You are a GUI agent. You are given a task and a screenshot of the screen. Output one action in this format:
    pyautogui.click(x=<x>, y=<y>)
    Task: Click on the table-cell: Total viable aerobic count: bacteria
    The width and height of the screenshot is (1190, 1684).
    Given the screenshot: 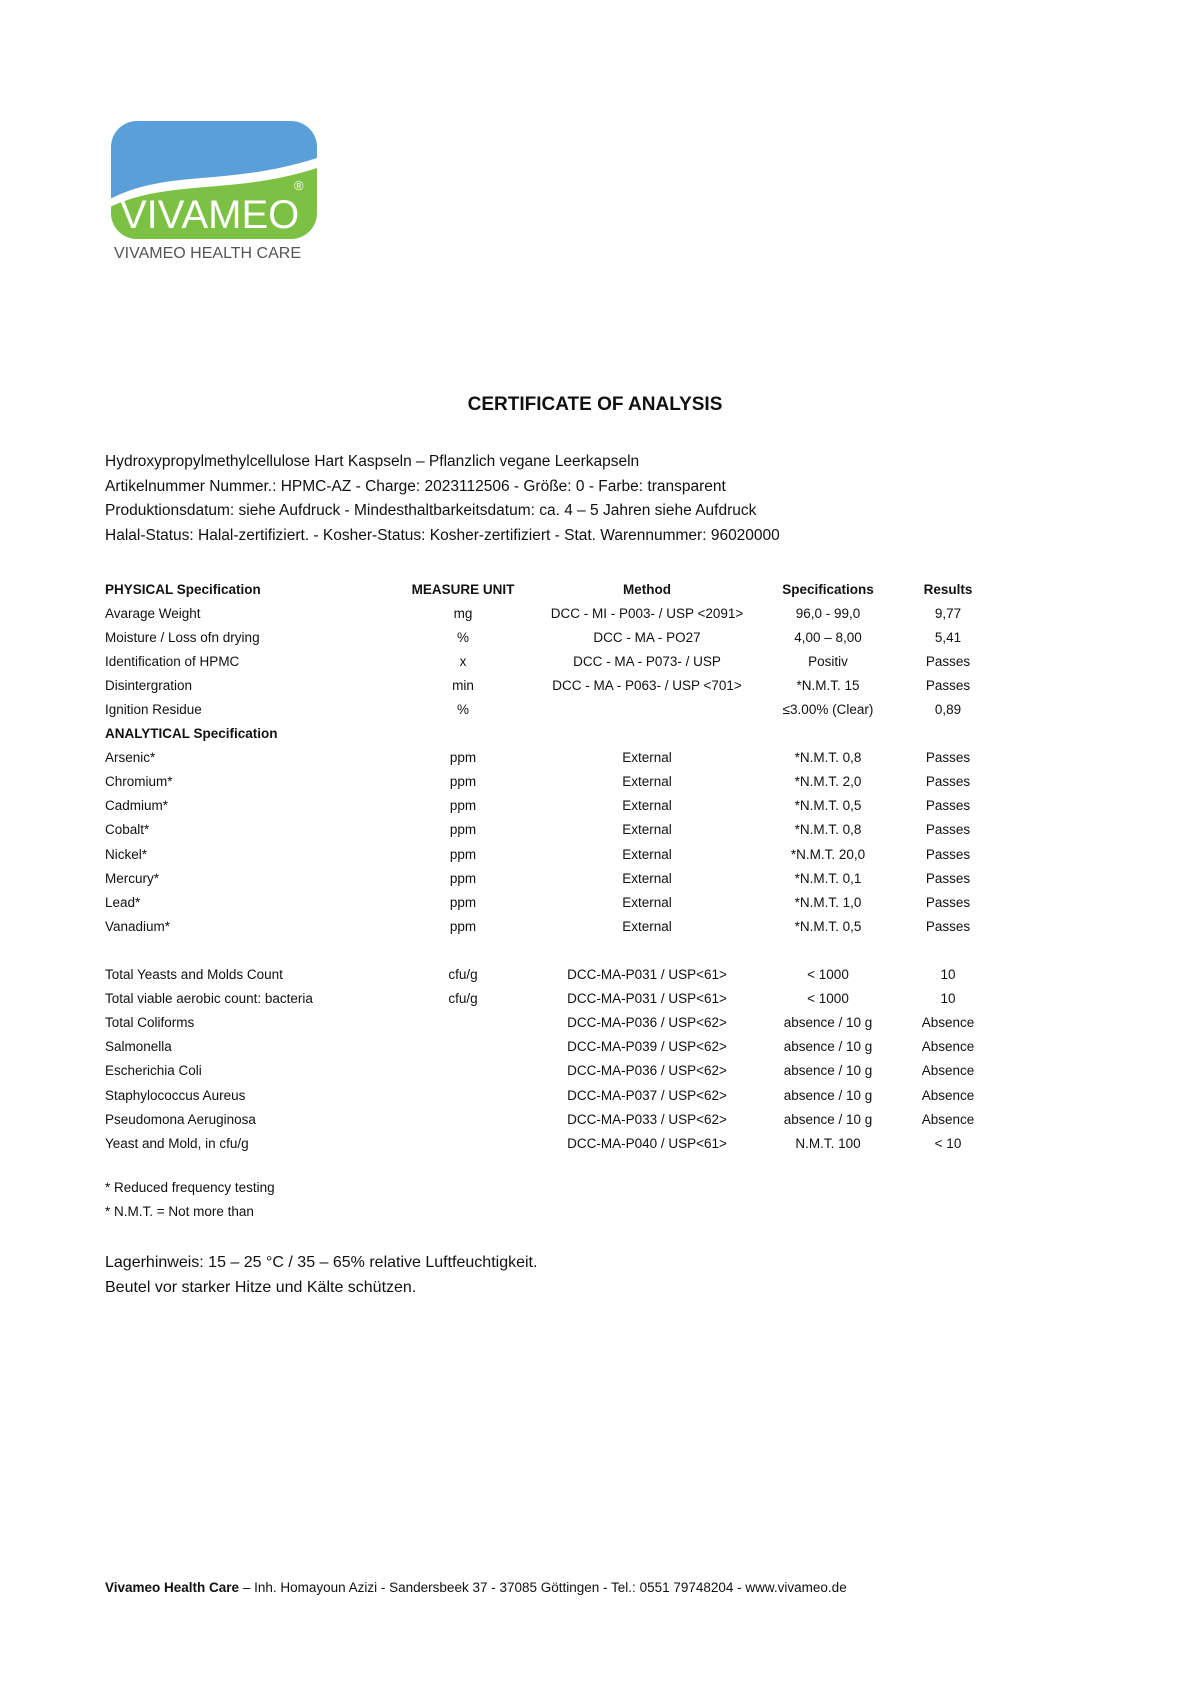 What is the action you would take?
    pyautogui.click(x=209, y=999)
    